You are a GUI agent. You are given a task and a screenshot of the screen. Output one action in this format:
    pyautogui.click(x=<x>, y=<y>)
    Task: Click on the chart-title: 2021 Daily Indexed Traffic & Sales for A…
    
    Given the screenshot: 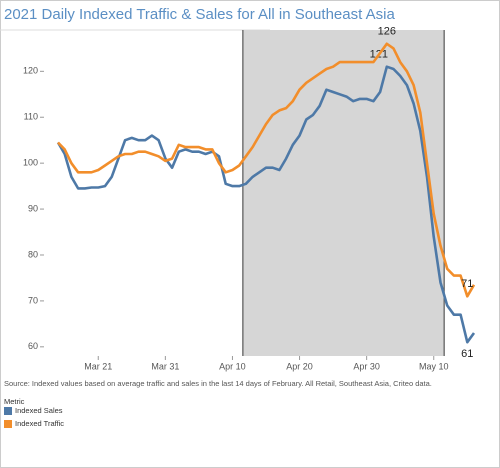 What is the action you would take?
    pyautogui.click(x=199, y=14)
    